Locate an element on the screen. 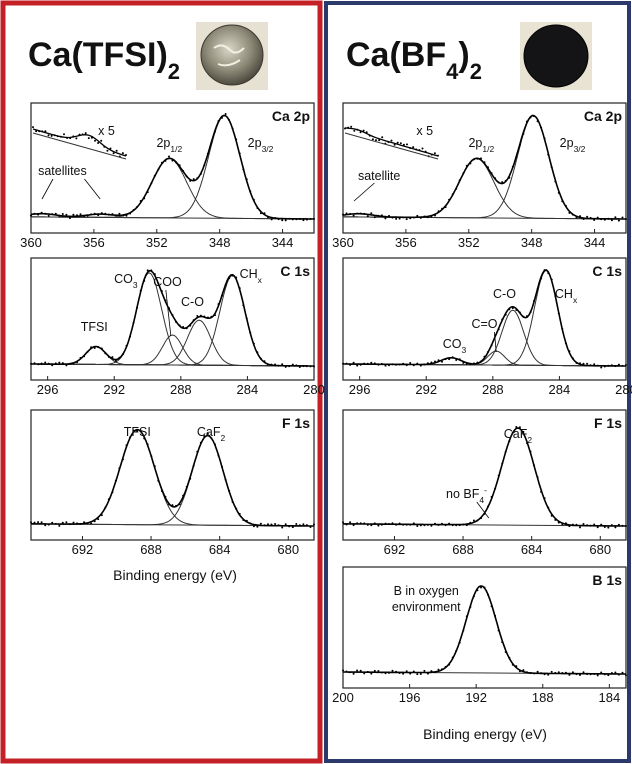 Image resolution: width=632 pixels, height=764 pixels. x-axis-title-left: Binding energy (eV) is located at coordinates (175, 575).